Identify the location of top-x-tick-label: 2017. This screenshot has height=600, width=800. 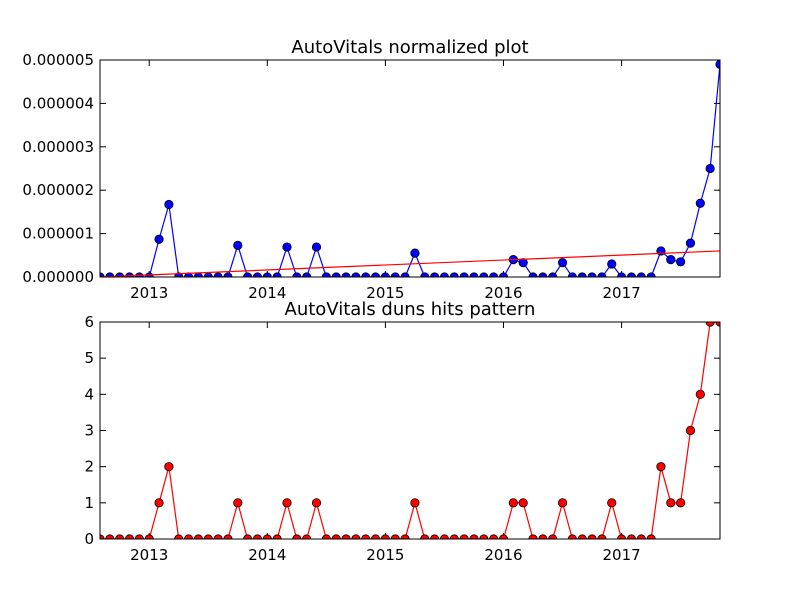
(621, 293).